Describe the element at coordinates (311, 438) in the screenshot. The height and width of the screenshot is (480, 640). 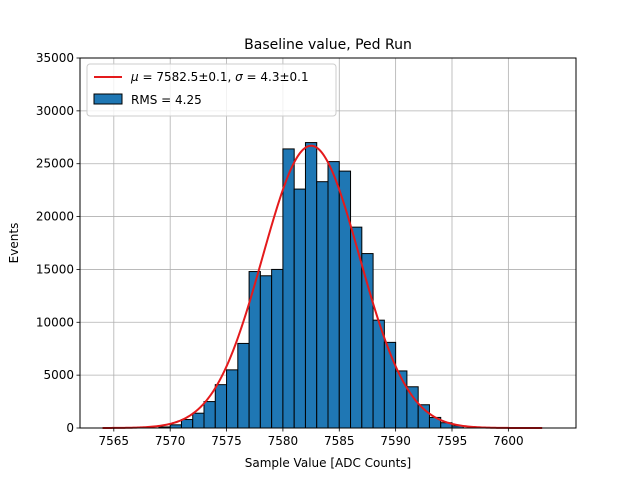
I see `x-axis-ticks: 7565 7570 7575 7580 7585 7590 7595 7600` at that location.